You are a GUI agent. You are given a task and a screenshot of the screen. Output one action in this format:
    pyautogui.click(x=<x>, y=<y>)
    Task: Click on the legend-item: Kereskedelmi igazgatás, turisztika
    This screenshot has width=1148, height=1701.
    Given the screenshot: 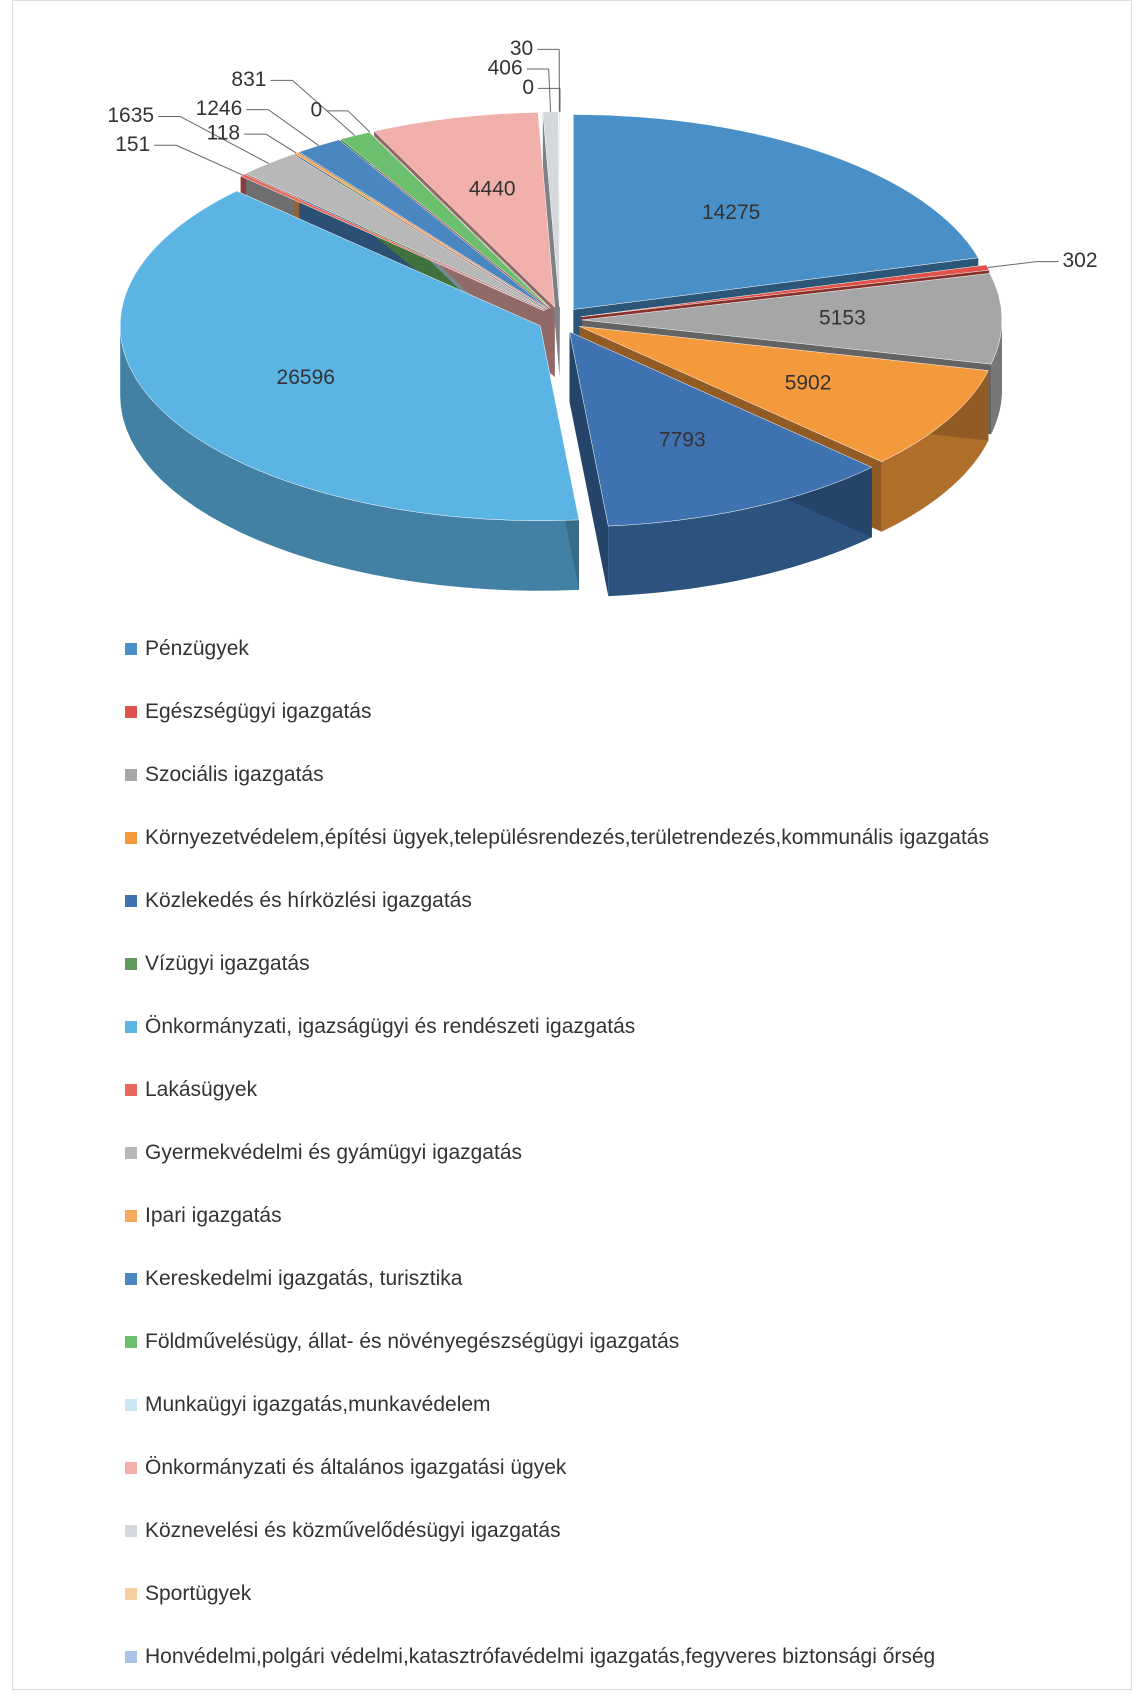 What is the action you would take?
    pyautogui.click(x=585, y=1279)
    